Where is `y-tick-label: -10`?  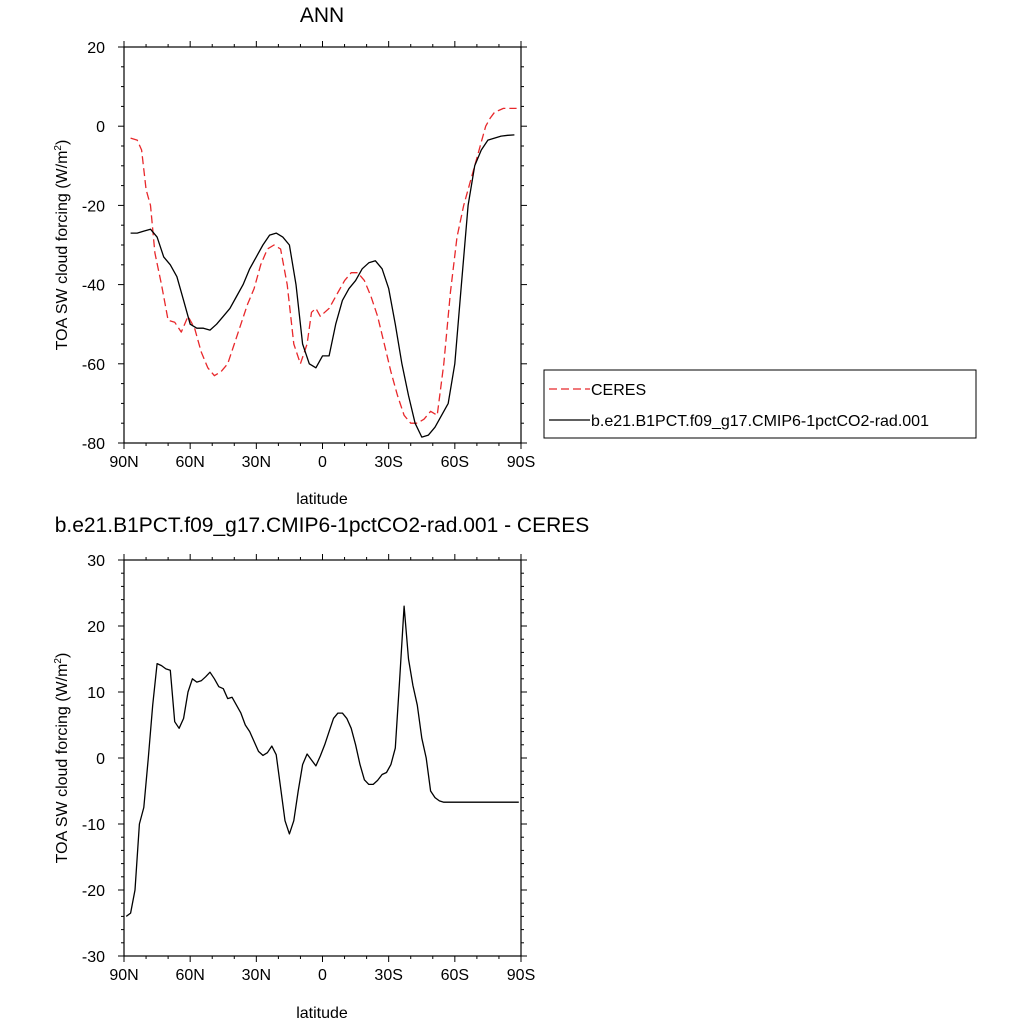 y-tick-label: -10 is located at coordinates (93, 825).